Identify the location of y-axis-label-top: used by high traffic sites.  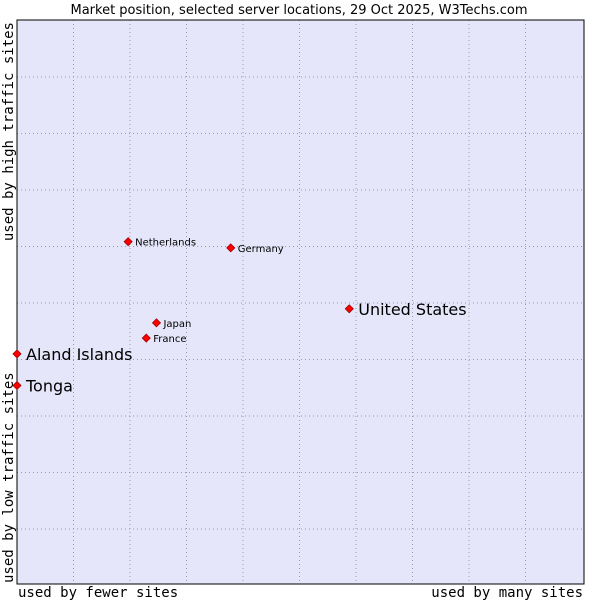
(9, 131).